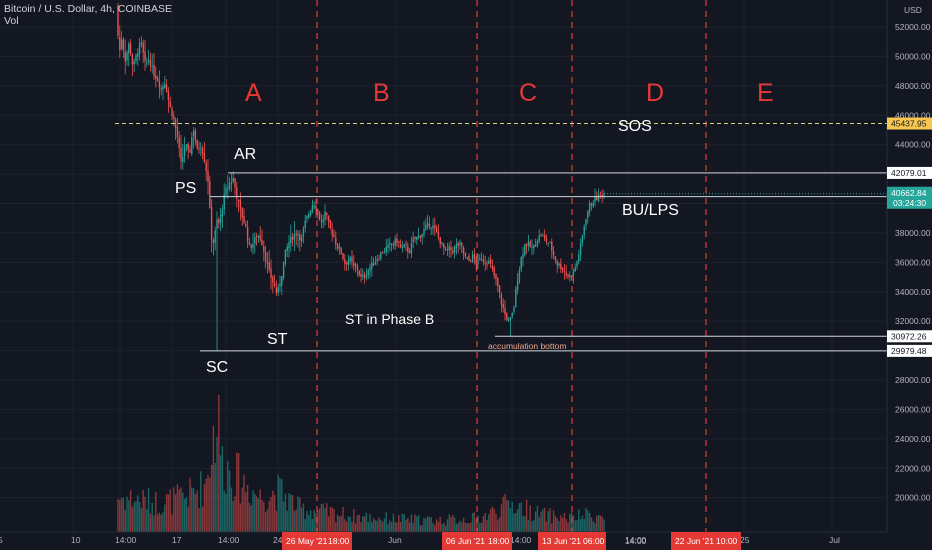 The width and height of the screenshot is (932, 550). I want to click on annotation-accumulation-bottom: accumulation bottom, so click(527, 346).